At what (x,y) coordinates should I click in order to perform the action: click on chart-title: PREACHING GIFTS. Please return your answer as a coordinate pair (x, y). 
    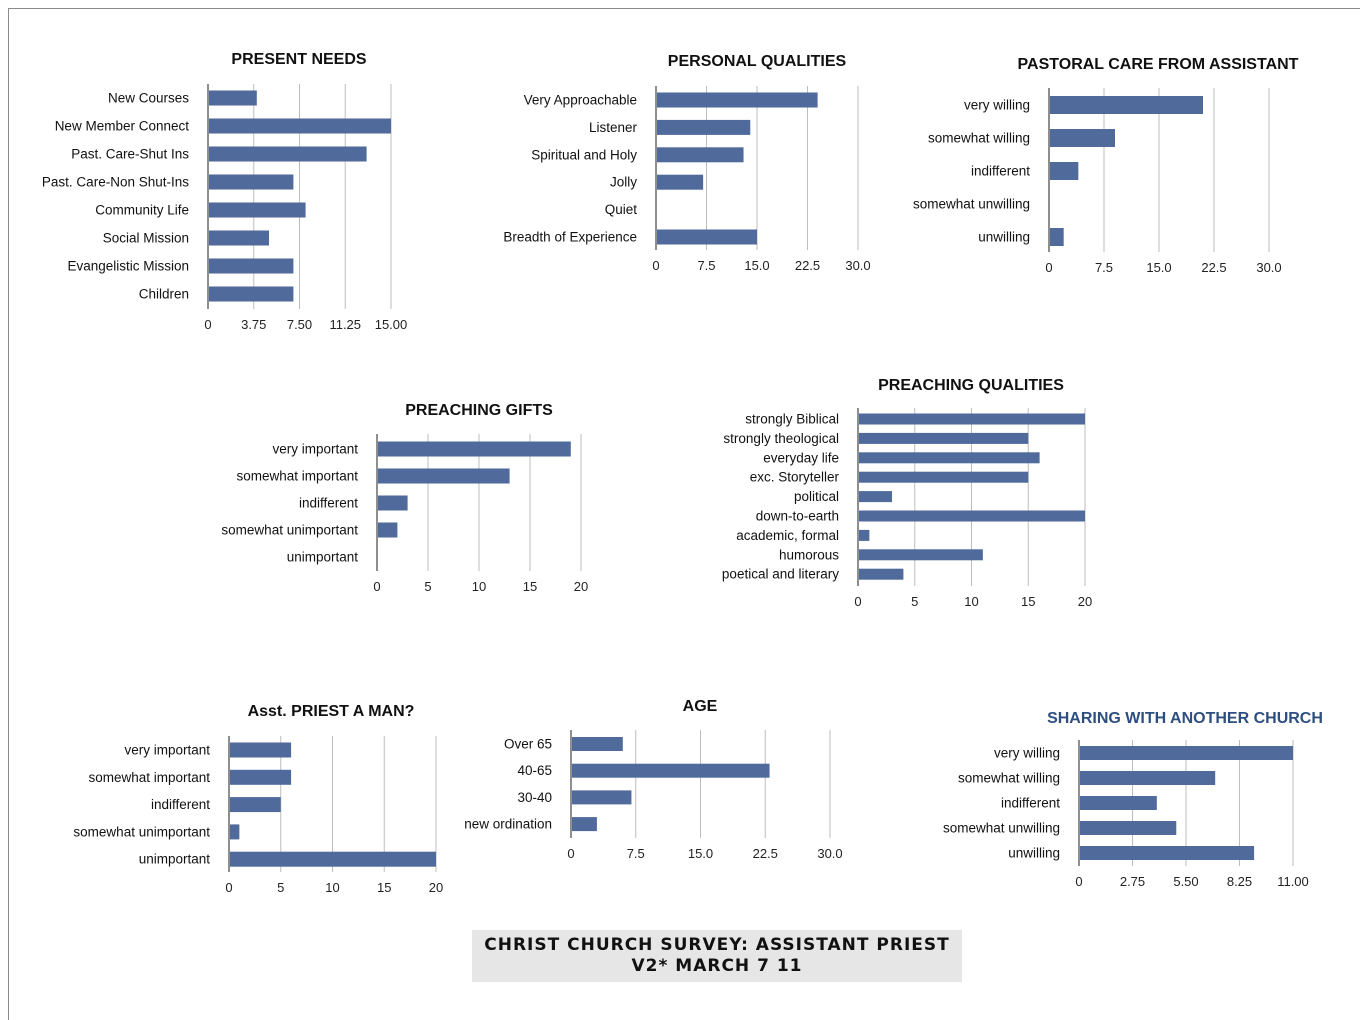
    Looking at the image, I should click on (479, 410).